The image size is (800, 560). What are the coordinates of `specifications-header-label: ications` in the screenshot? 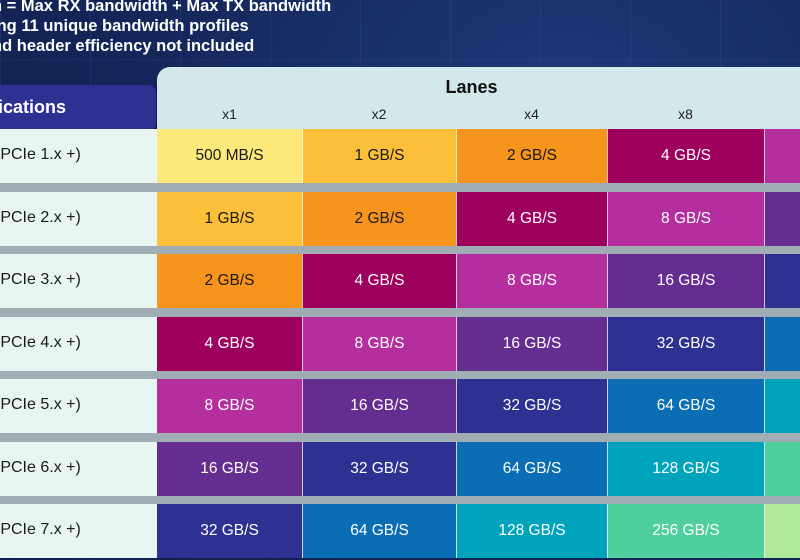 It's located at (33, 107).